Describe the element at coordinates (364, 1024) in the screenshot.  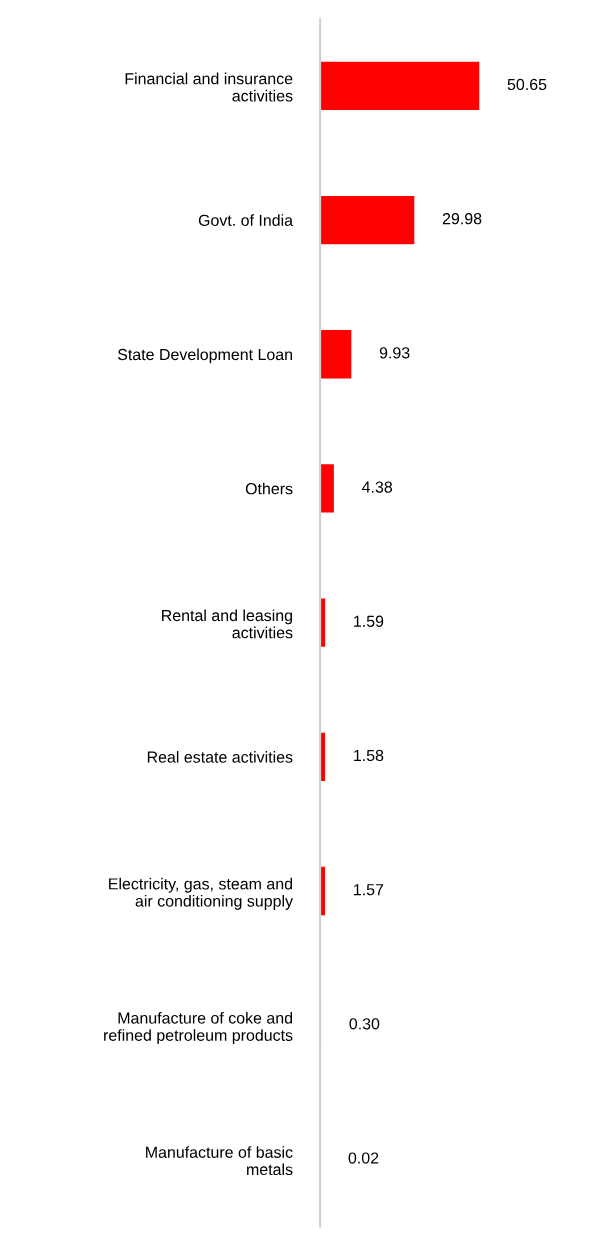
I see `data-label: 0.30` at that location.